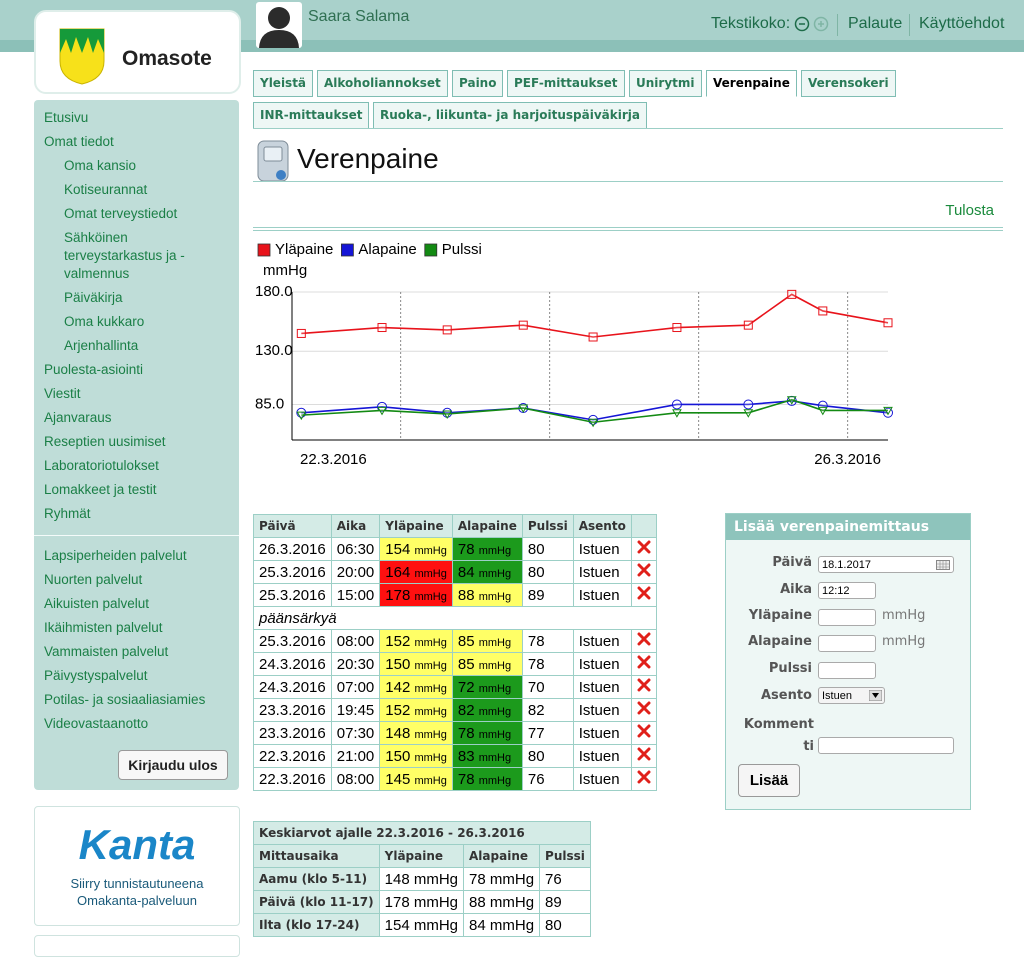 The image size is (1024, 957). What do you see at coordinates (416, 756) in the screenshot?
I see `sys-cell: 150 mmHg` at bounding box center [416, 756].